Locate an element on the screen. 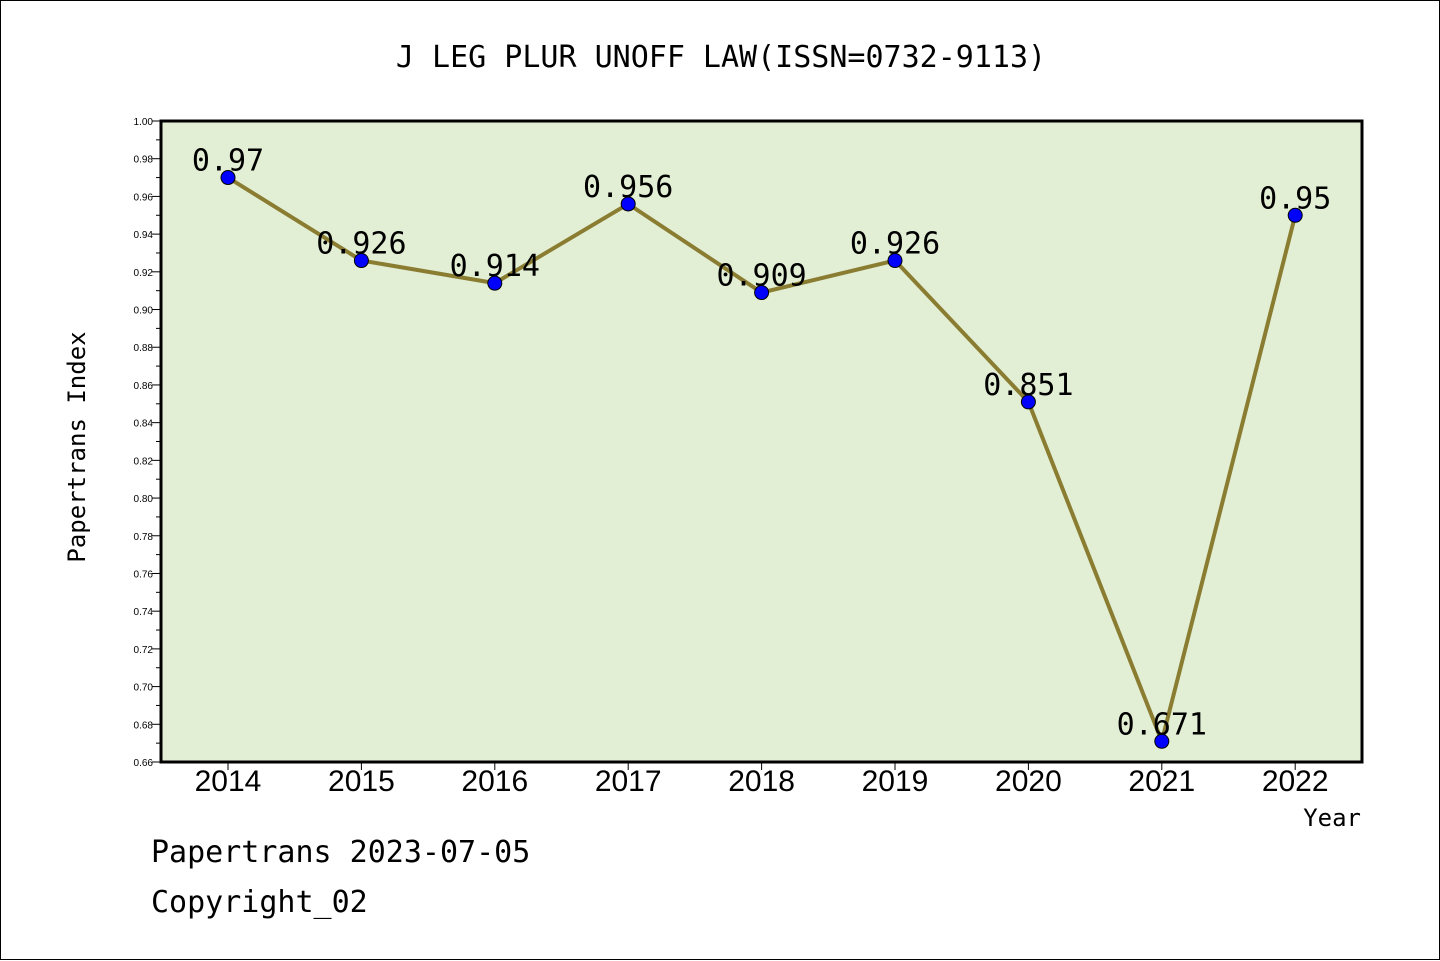 The width and height of the screenshot is (1440, 961). y-tick-label: 0.66 is located at coordinates (144, 763).